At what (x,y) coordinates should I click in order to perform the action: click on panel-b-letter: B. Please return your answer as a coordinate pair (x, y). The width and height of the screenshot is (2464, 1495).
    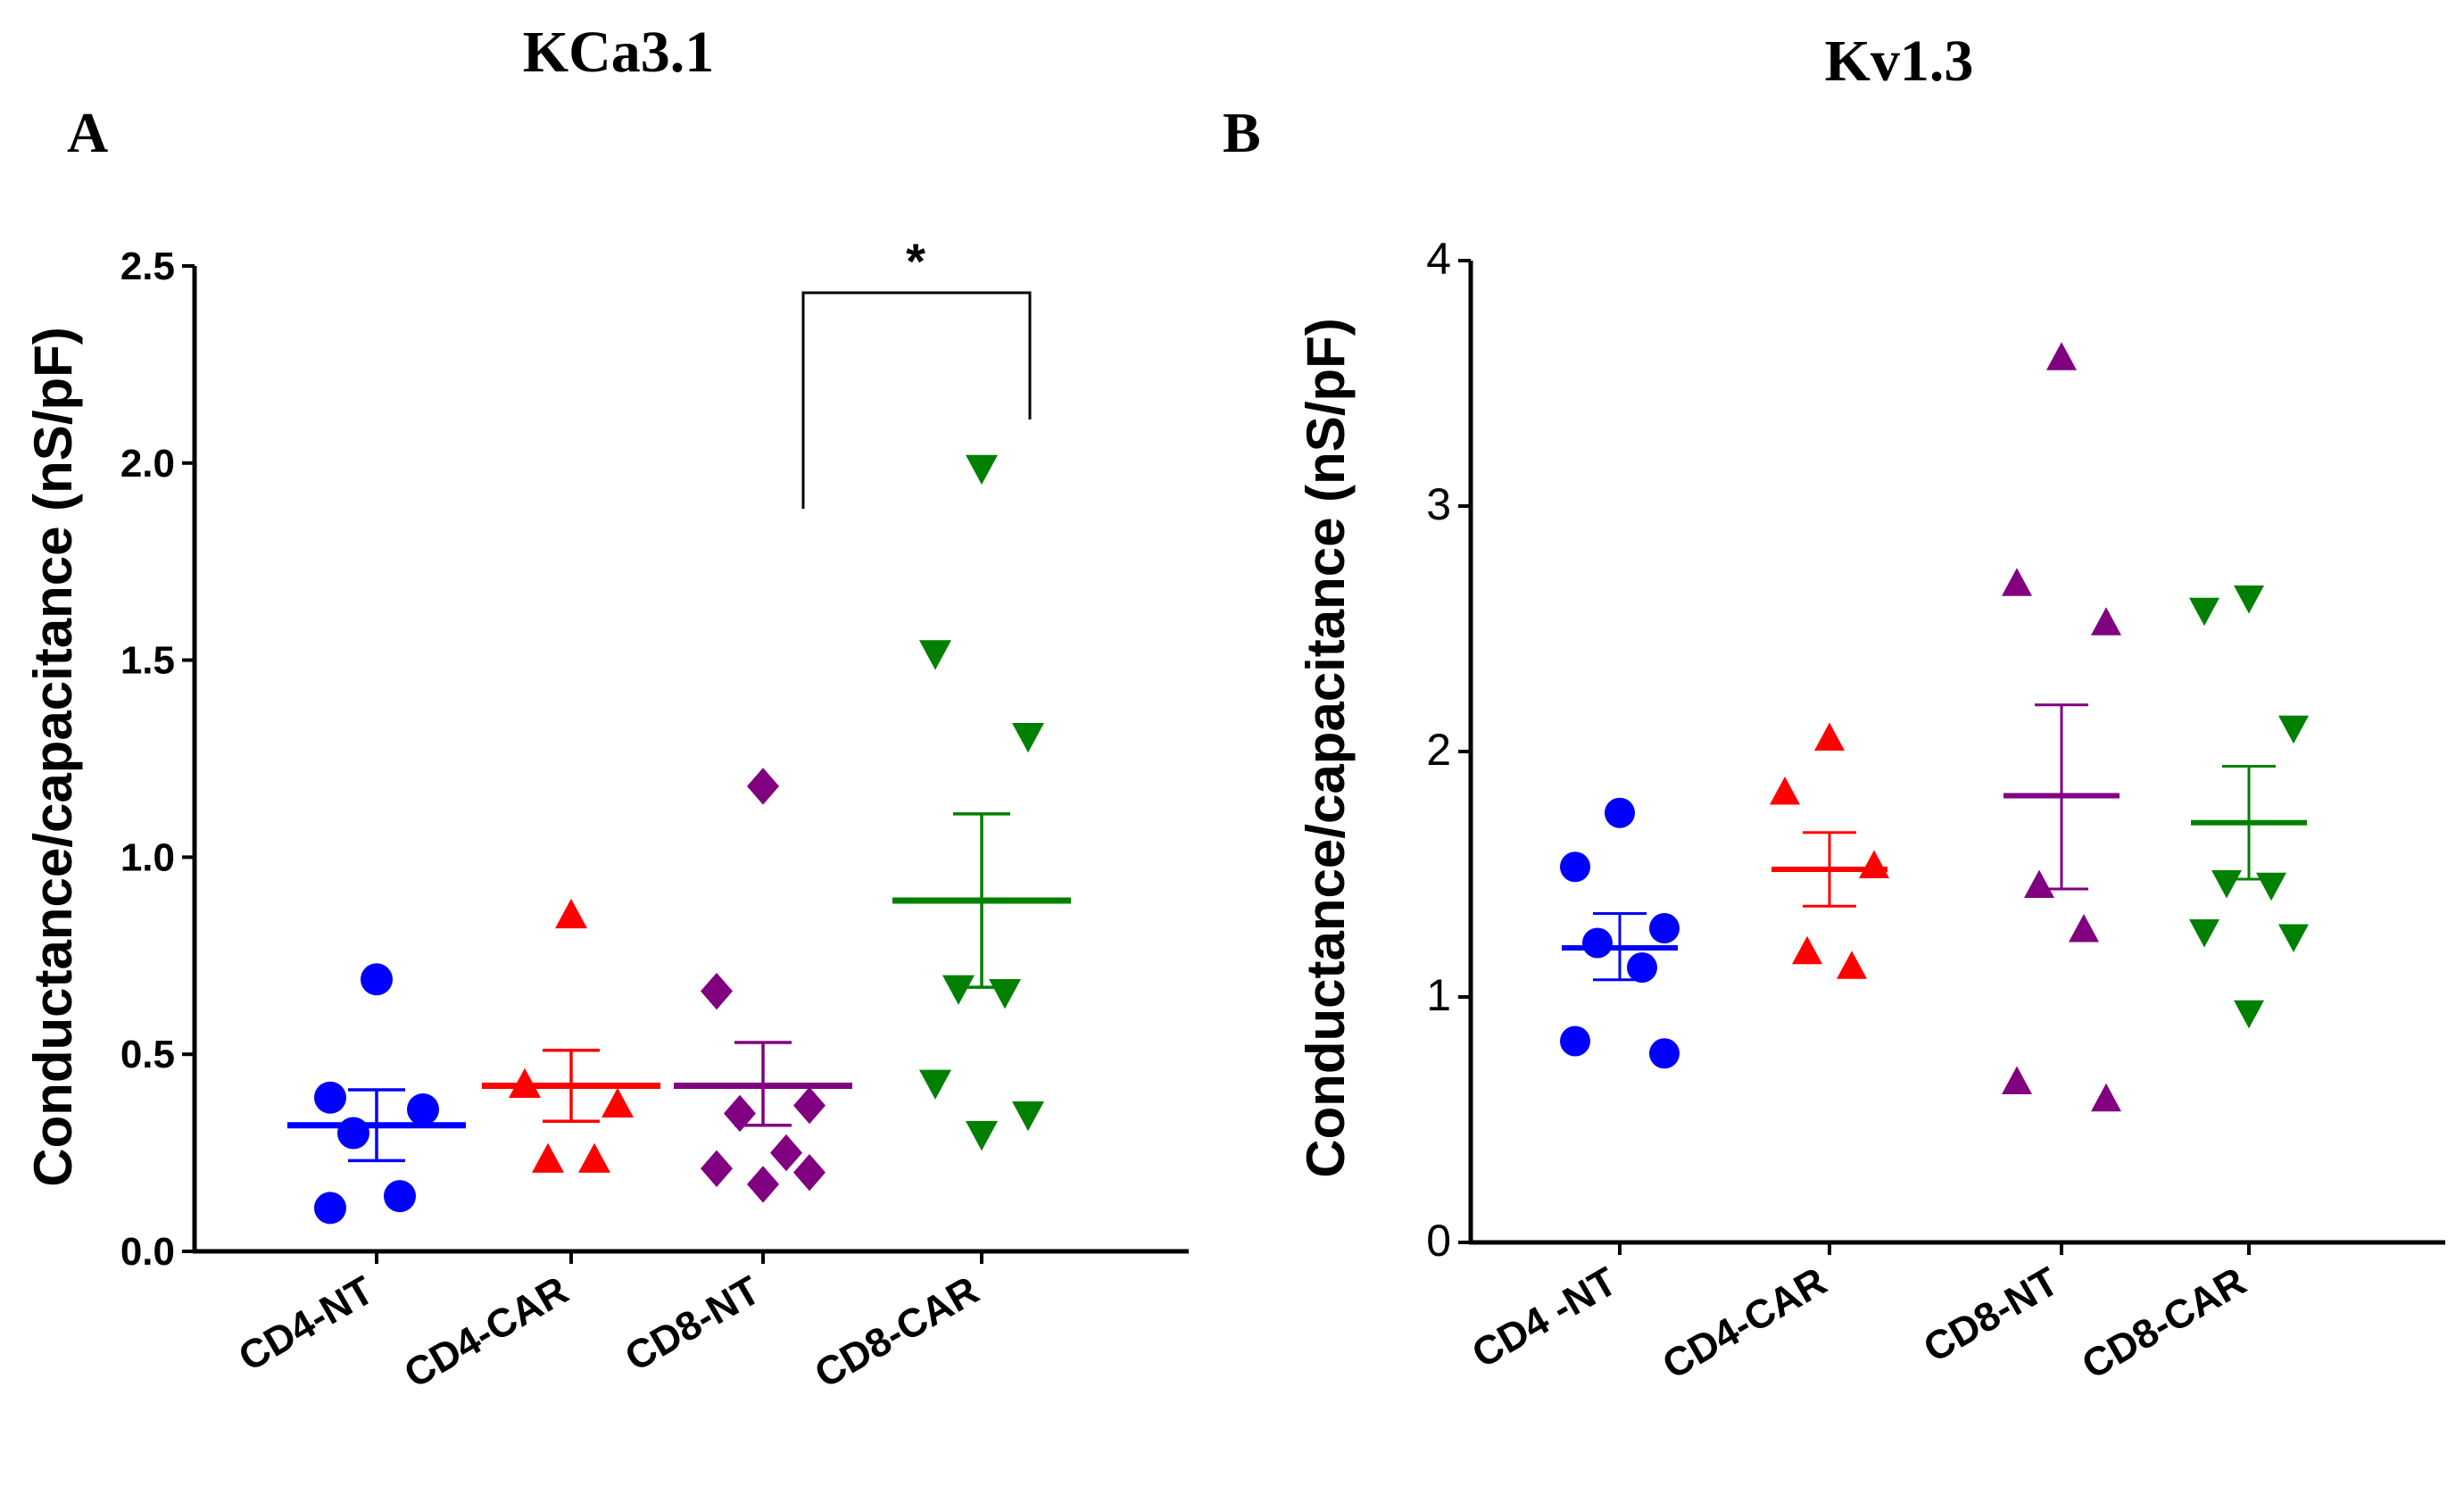
    Looking at the image, I should click on (1242, 132).